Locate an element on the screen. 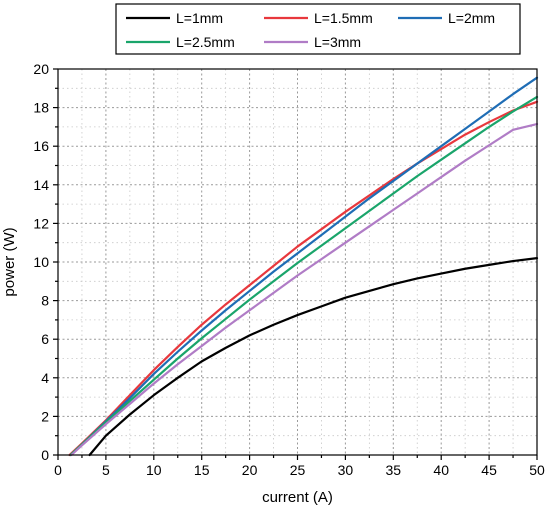  x-tick-label: 35 is located at coordinates (394, 470).